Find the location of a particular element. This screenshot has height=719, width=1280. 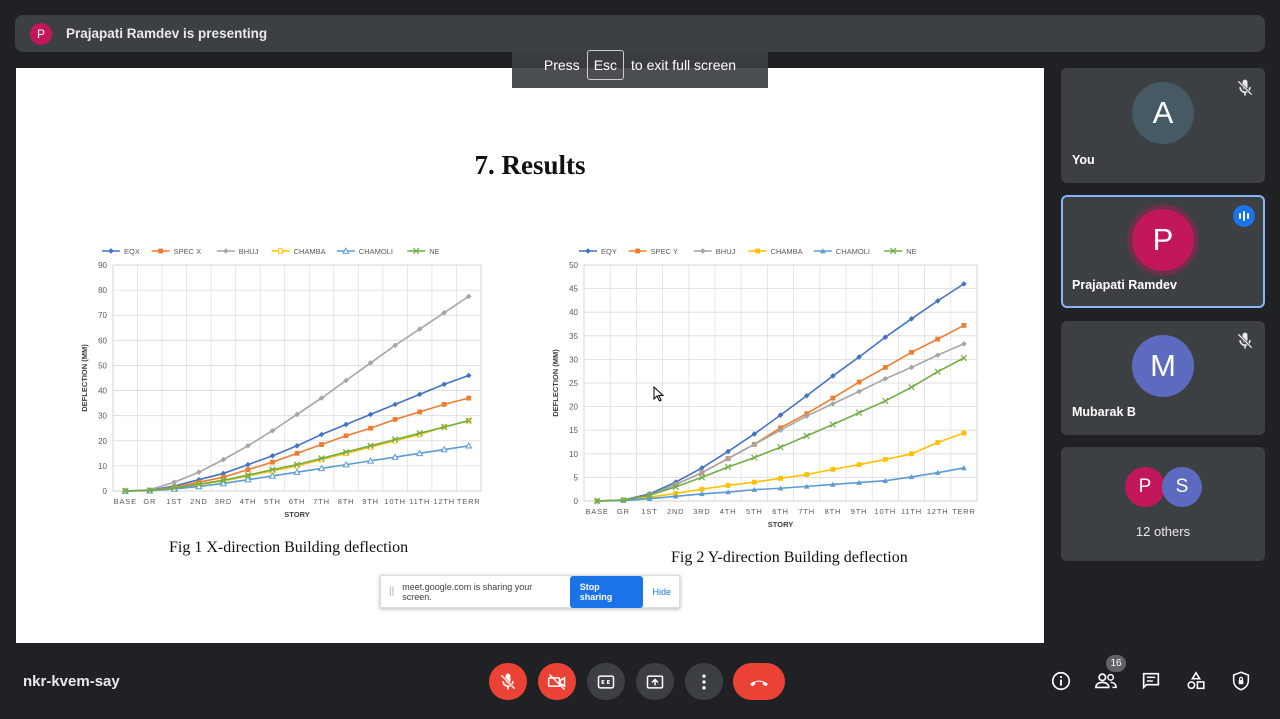

captions-icon is located at coordinates (606, 681).